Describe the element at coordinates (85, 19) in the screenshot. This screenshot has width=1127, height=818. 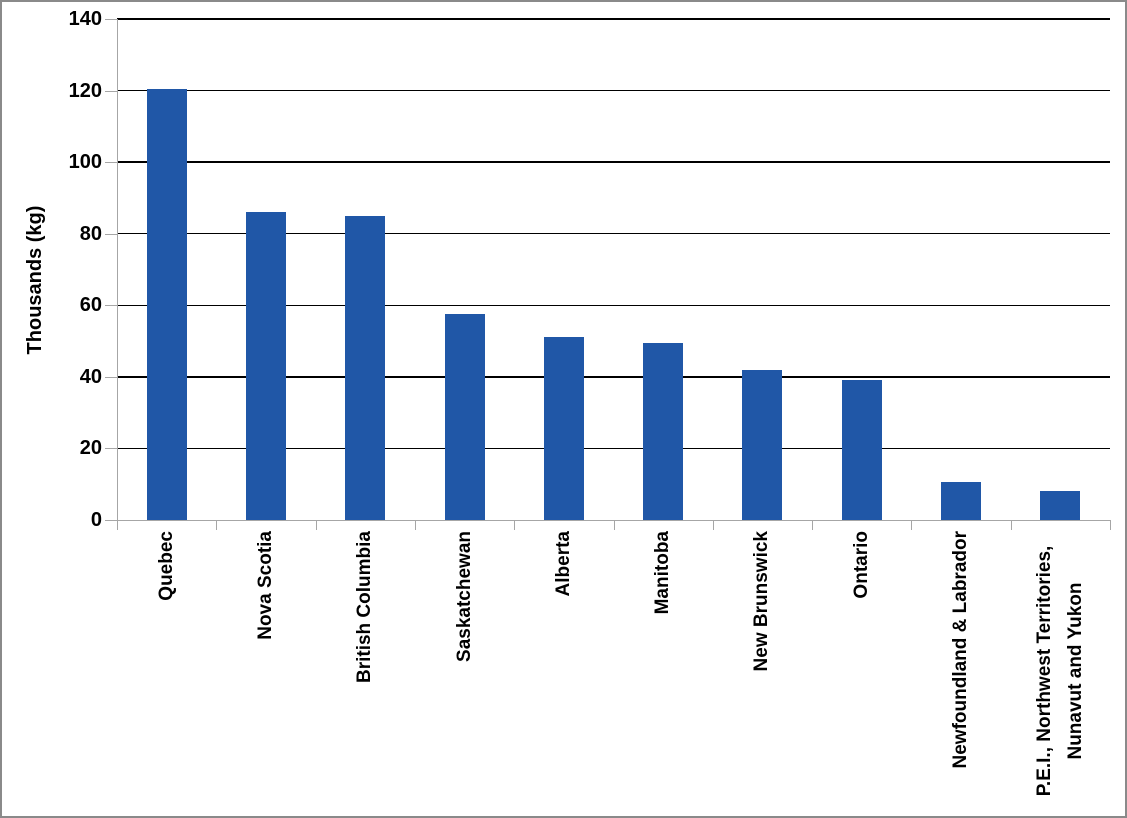
I see `y-tick-label-140: 140` at that location.